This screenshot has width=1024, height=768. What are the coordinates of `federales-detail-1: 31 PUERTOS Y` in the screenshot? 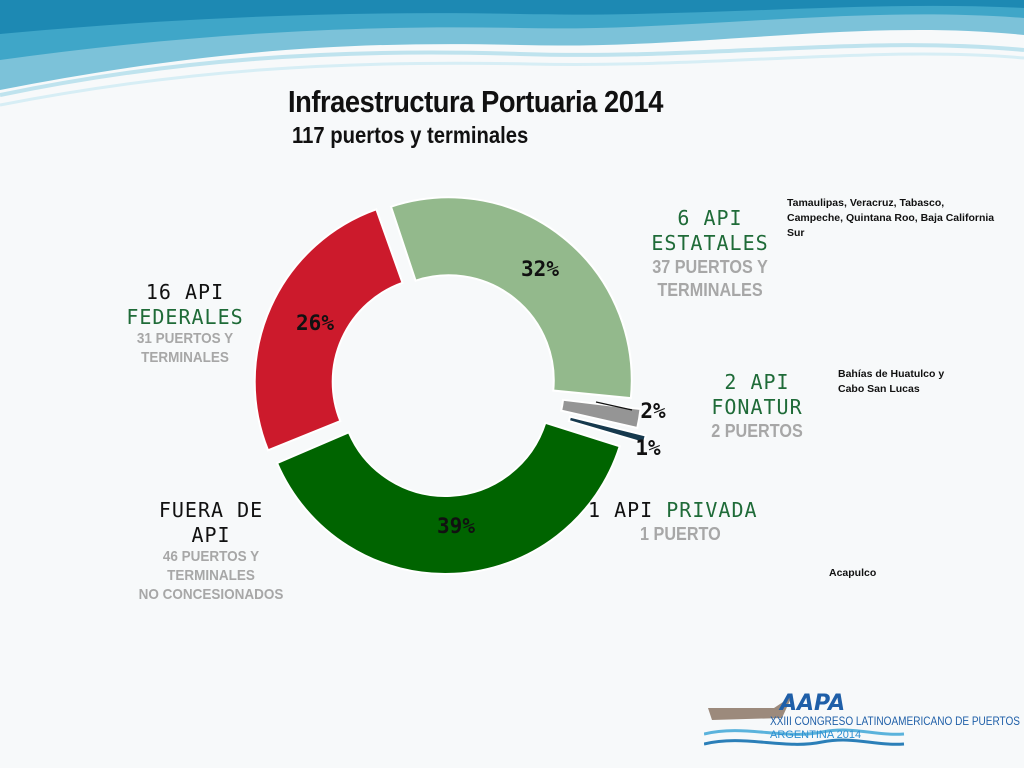 It's located at (185, 338).